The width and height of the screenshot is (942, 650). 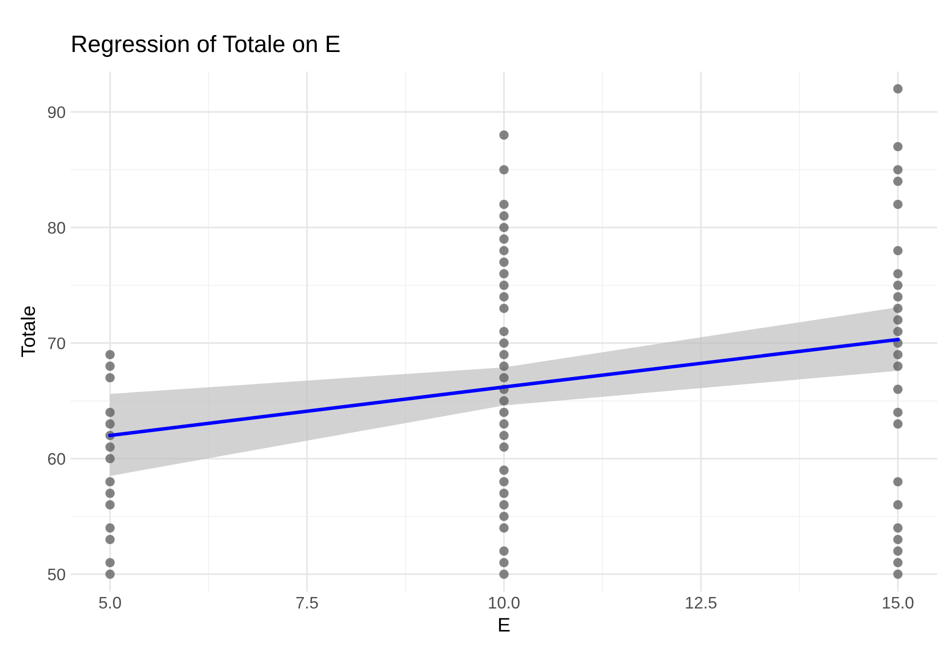 I want to click on x-tick-label: 12.5, so click(x=701, y=602).